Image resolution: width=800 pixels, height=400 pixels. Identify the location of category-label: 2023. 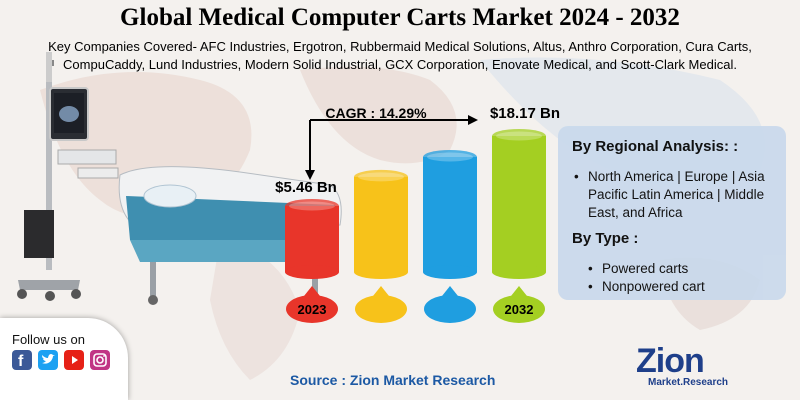
(312, 309).